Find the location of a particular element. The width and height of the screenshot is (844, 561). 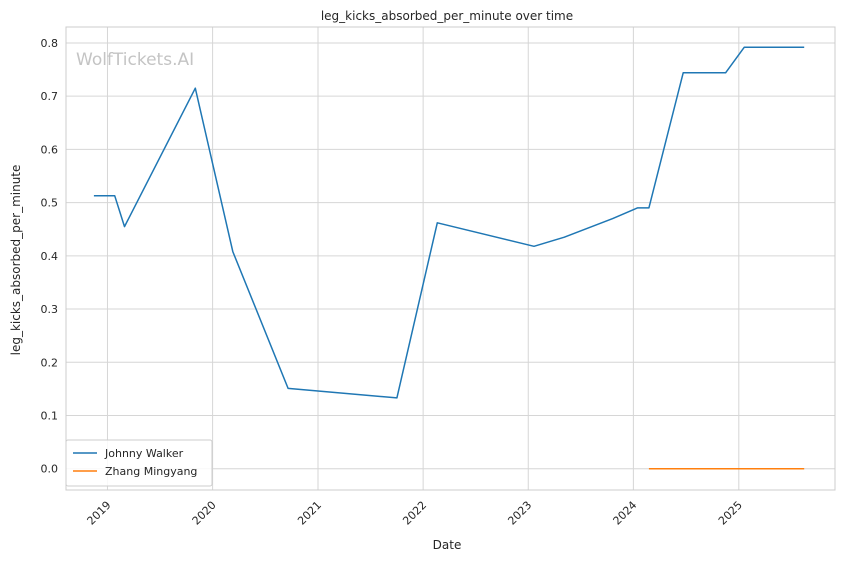

y-tick-label: 0.4 is located at coordinates (50, 256).